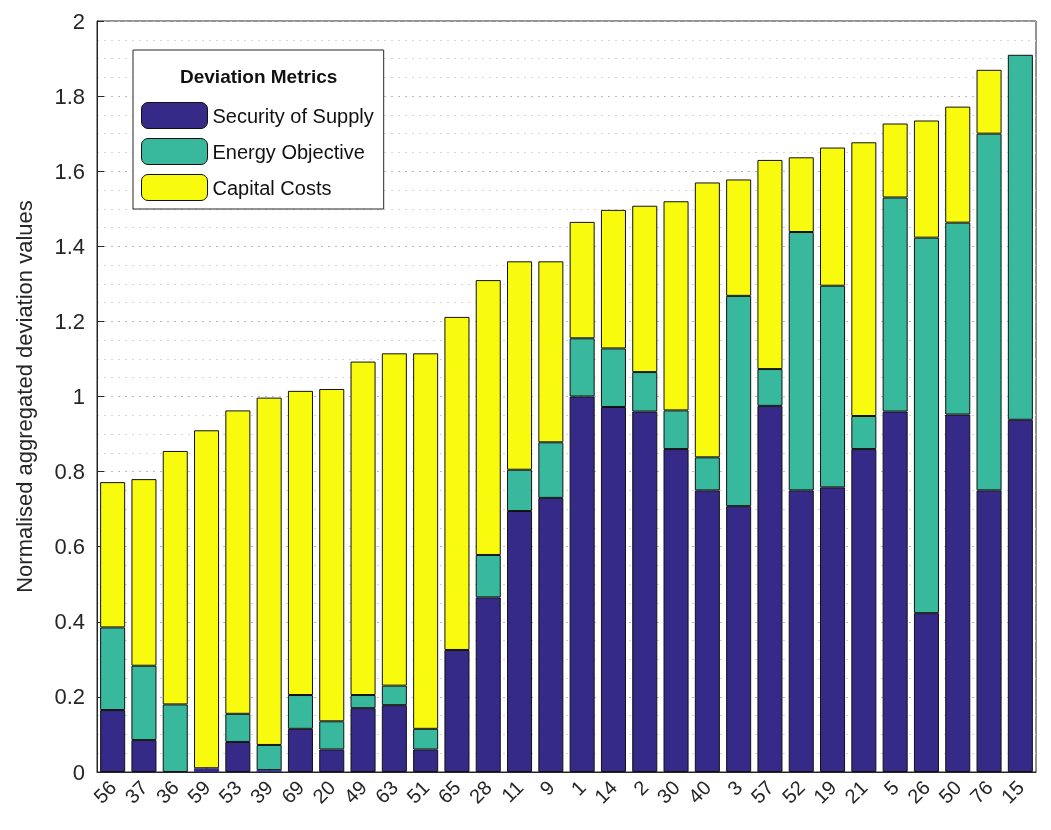 The image size is (1051, 830). I want to click on x-tick-label: 37, so click(136, 792).